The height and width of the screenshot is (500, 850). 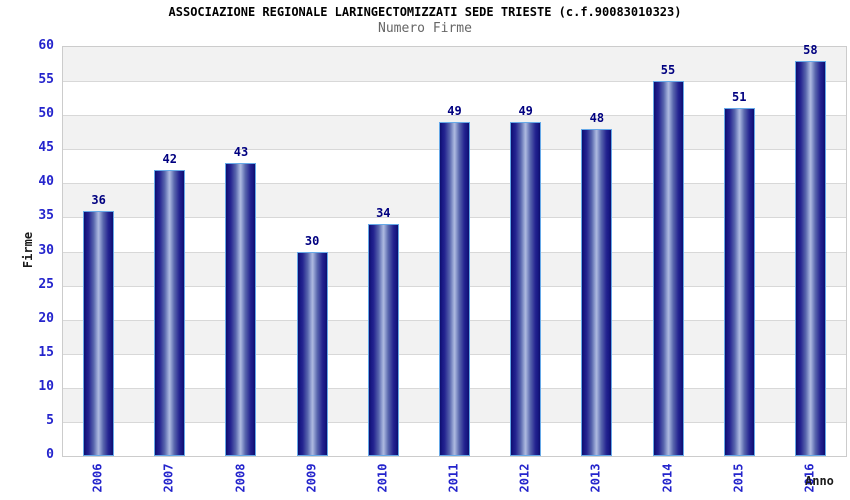 I want to click on y-tick-label: 15, so click(x=46, y=352).